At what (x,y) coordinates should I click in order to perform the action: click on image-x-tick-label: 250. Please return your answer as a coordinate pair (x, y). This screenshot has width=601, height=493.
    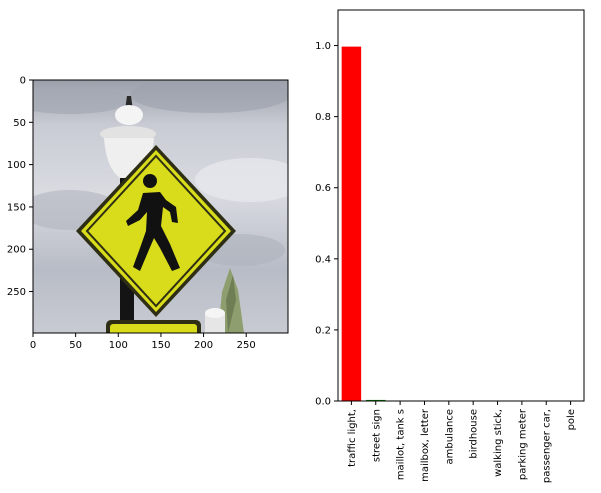
    Looking at the image, I should click on (246, 345).